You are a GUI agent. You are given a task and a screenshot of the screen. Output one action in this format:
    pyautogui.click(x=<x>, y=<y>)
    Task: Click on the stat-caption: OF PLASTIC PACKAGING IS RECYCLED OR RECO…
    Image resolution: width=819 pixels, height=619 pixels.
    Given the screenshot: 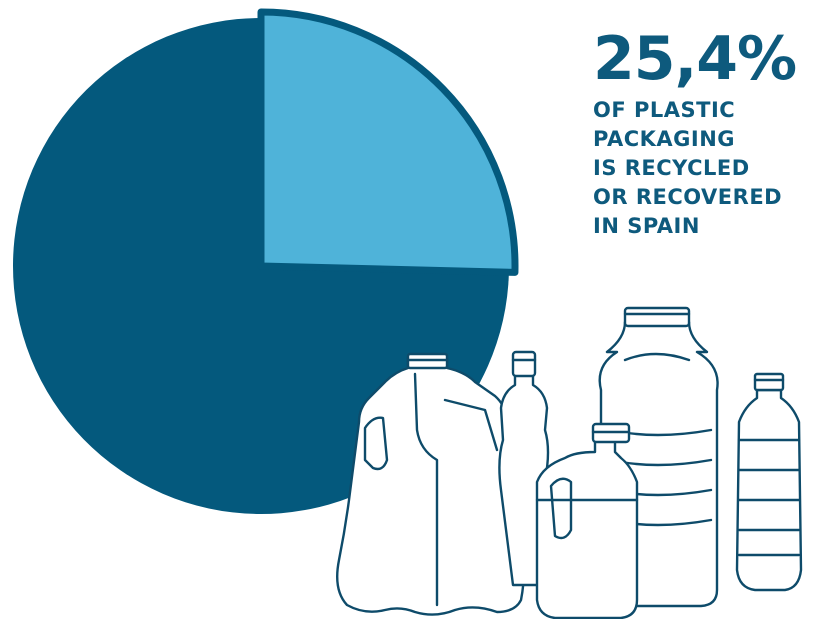 What is the action you would take?
    pyautogui.click(x=694, y=168)
    